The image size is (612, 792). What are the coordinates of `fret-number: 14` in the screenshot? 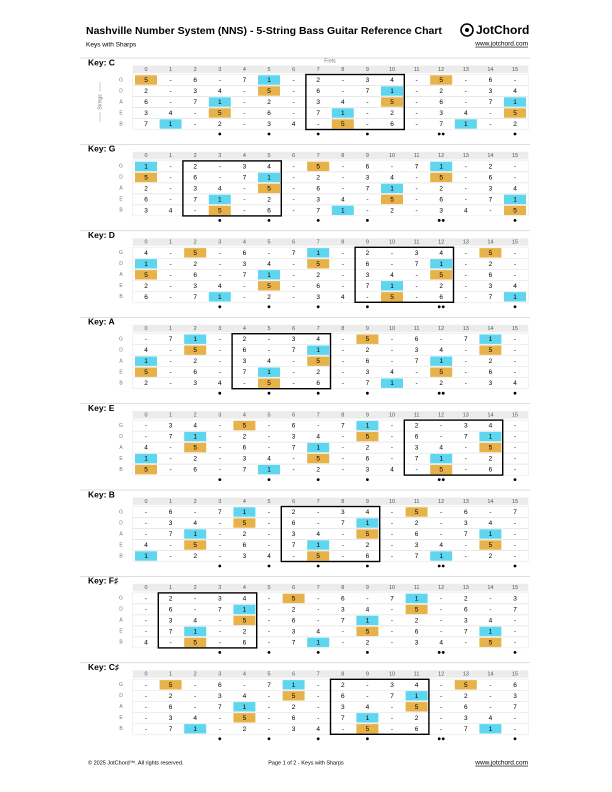 It's located at (490, 502).